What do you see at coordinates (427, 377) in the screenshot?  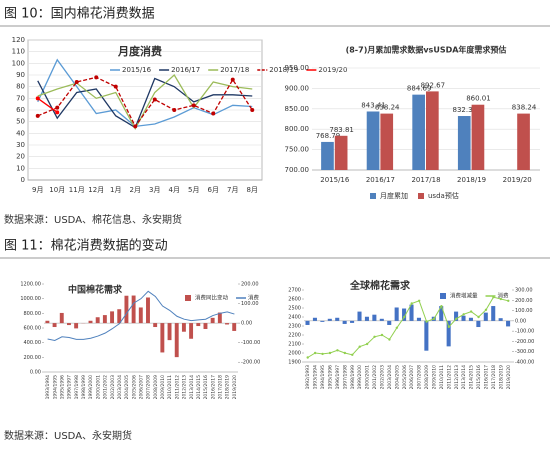 I see `x-tick-label: 2008/2009` at bounding box center [427, 377].